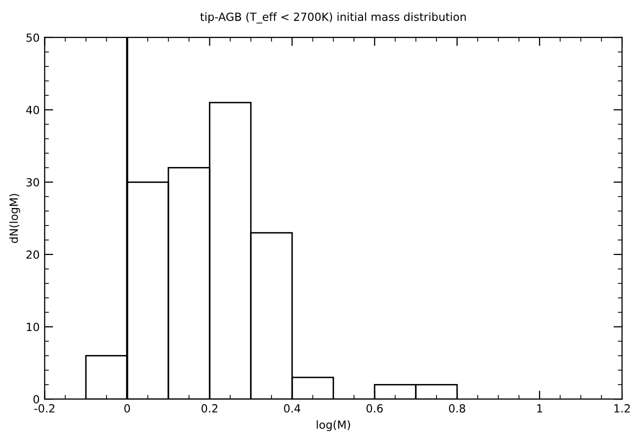 Image resolution: width=638 pixels, height=441 pixels. Describe the element at coordinates (33, 37) in the screenshot. I see `y-tick-label: 50` at that location.